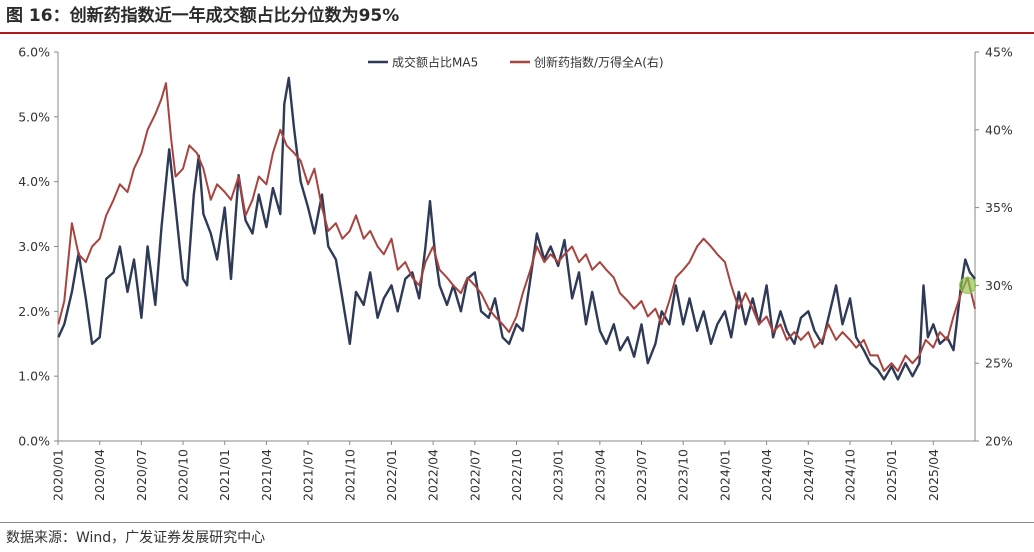 The width and height of the screenshot is (1034, 552). Describe the element at coordinates (999, 285) in the screenshot. I see `right-tick-label: 30%` at that location.